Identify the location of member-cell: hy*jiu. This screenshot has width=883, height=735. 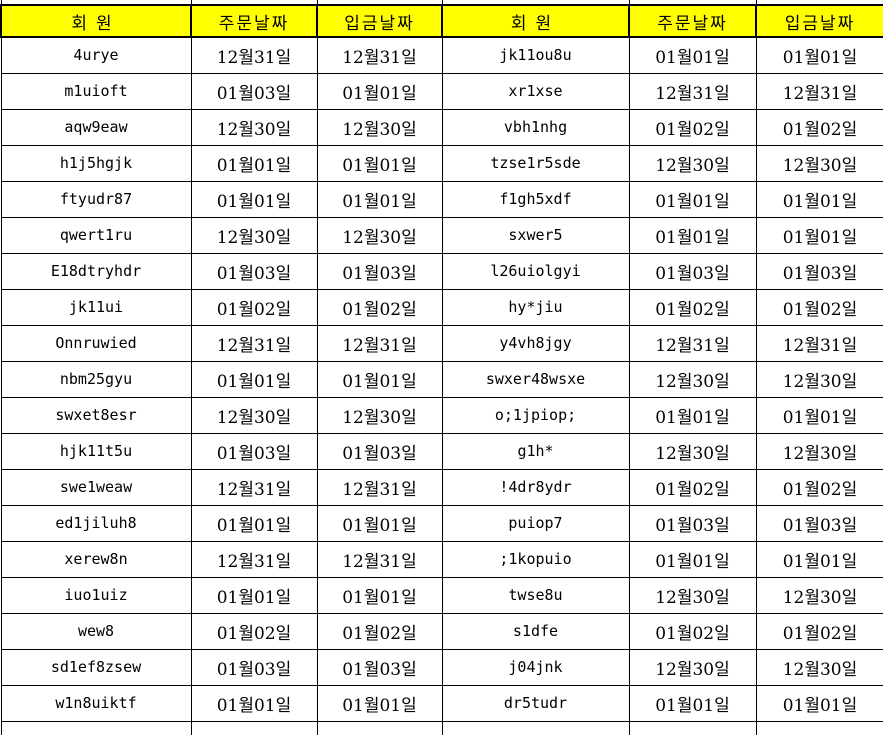
(535, 307).